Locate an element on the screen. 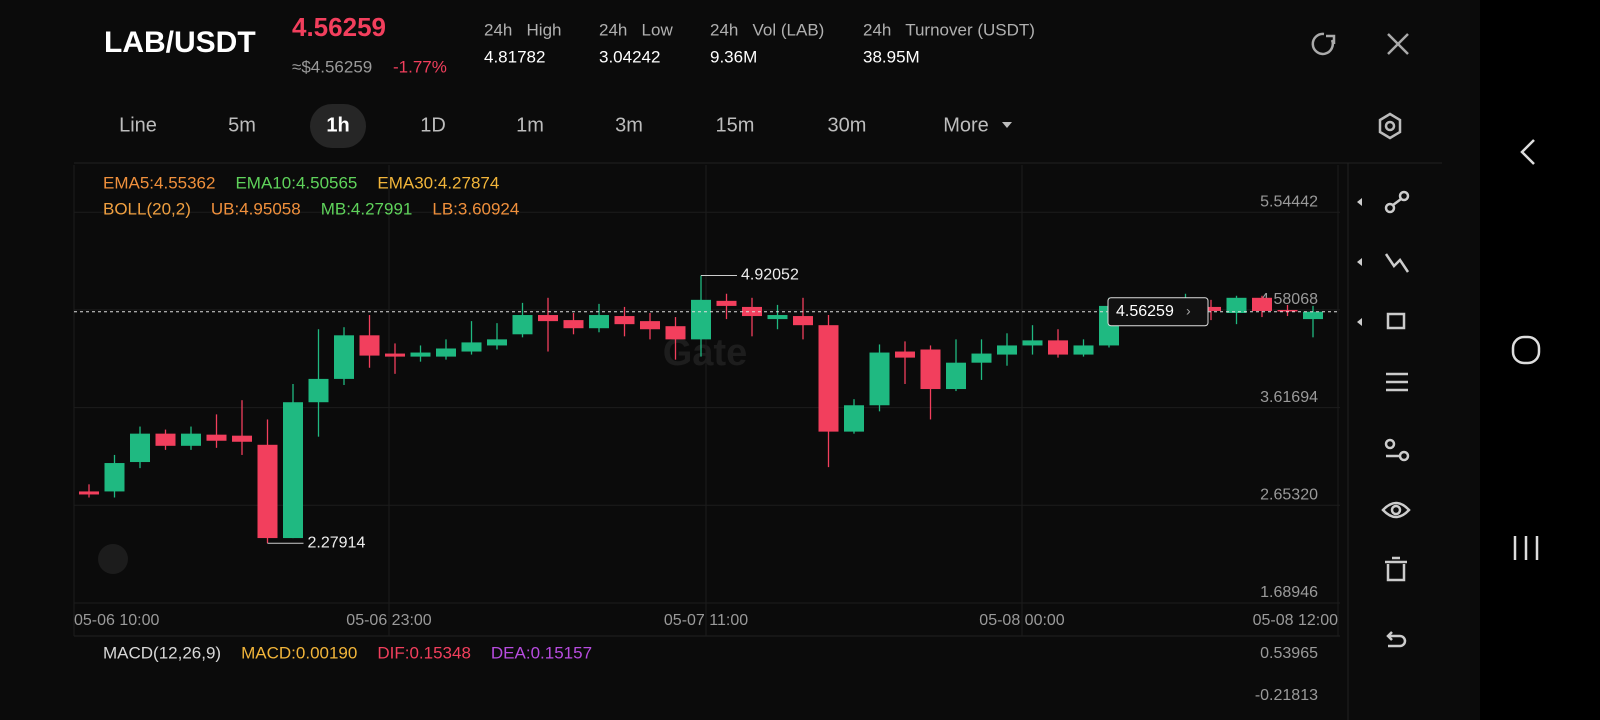  x-tick-label: 05-08 00:00 is located at coordinates (1022, 620).